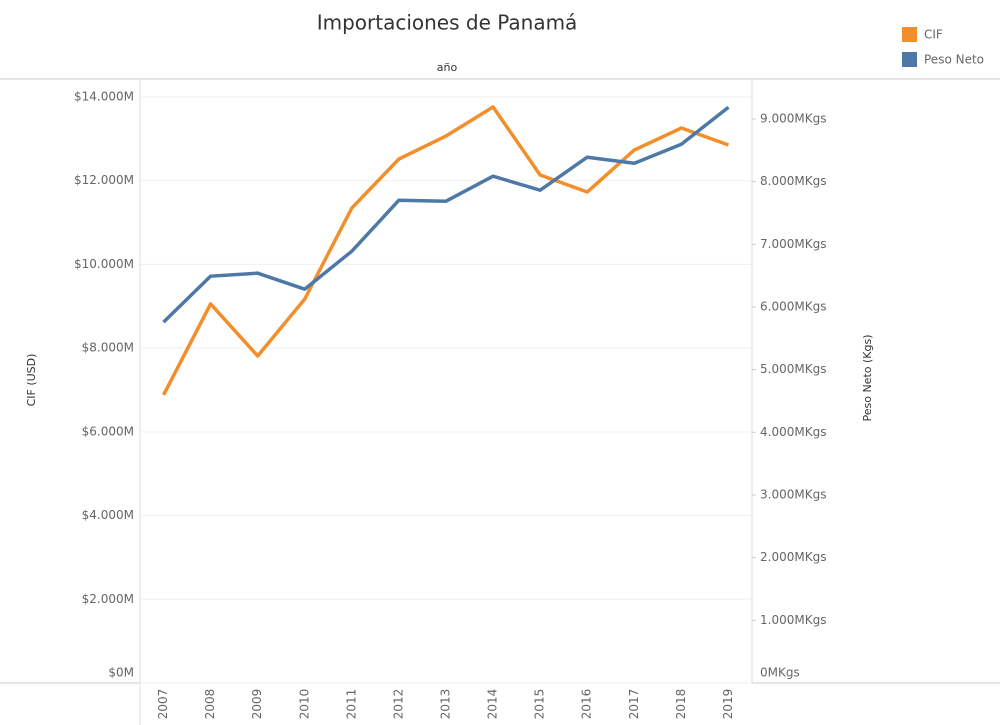  Describe the element at coordinates (398, 704) in the screenshot. I see `x-tick-label: 2012` at that location.